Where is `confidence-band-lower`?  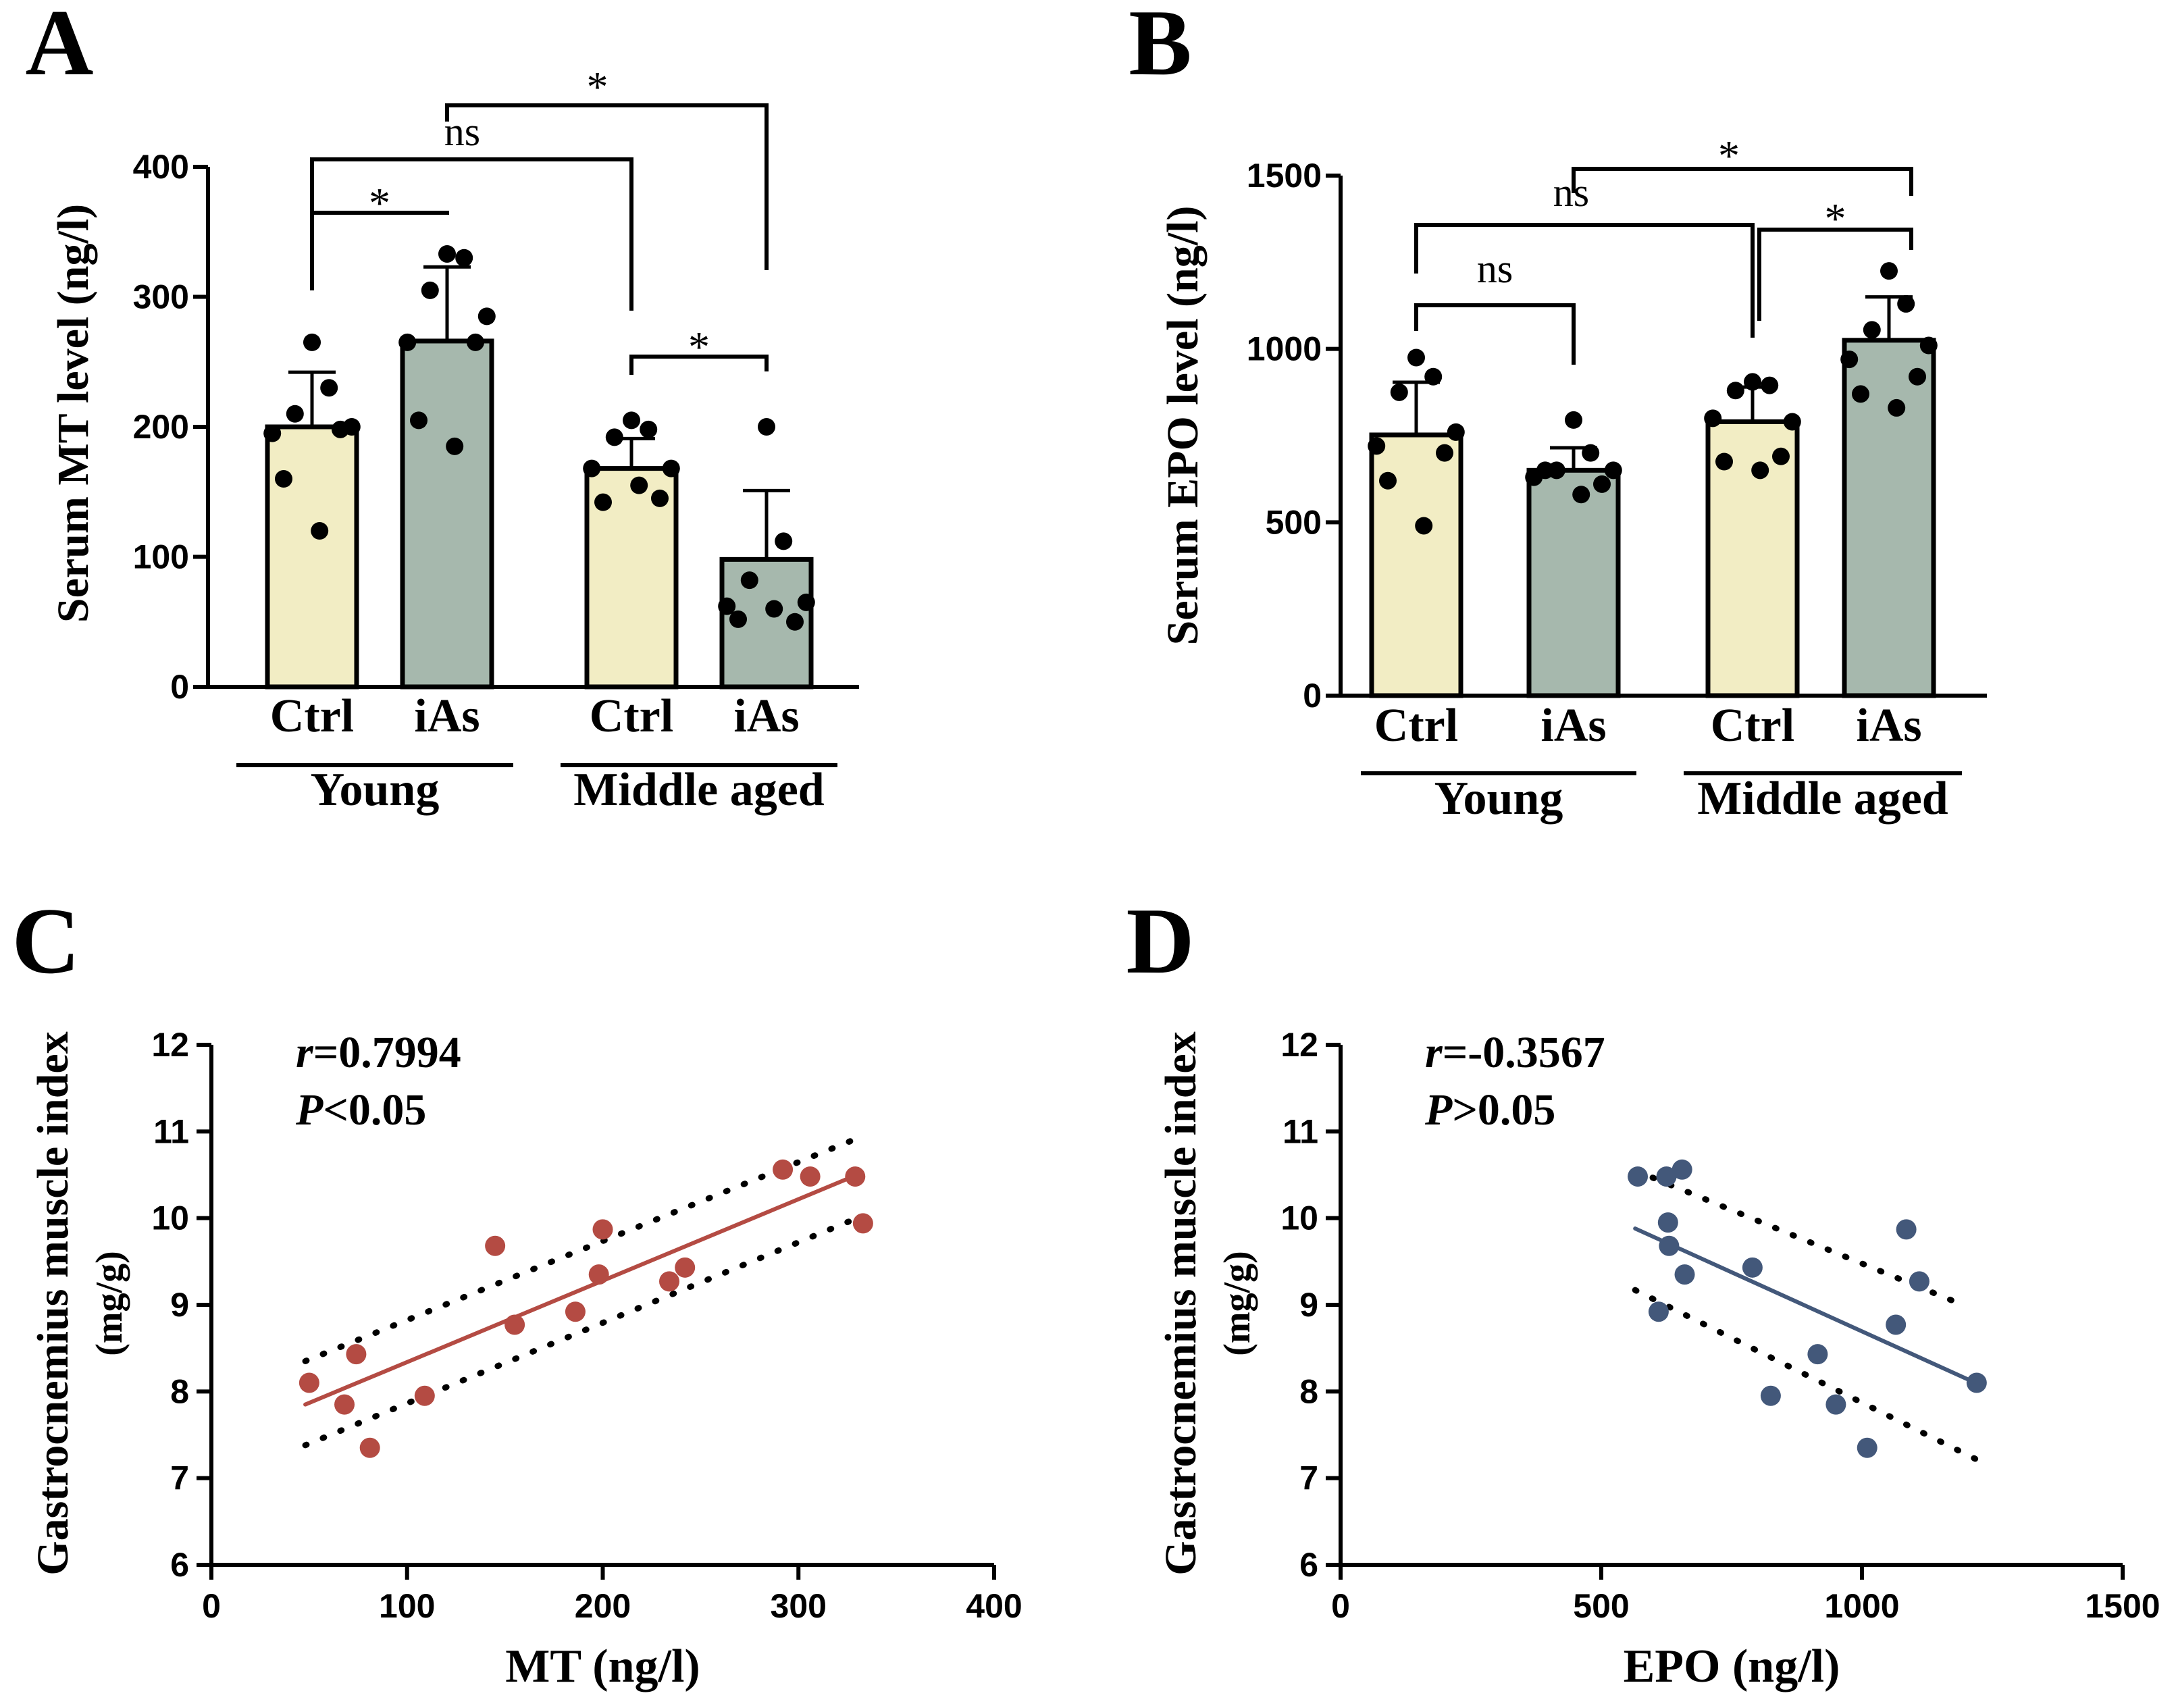
confidence-band-lower is located at coordinates (581, 1332).